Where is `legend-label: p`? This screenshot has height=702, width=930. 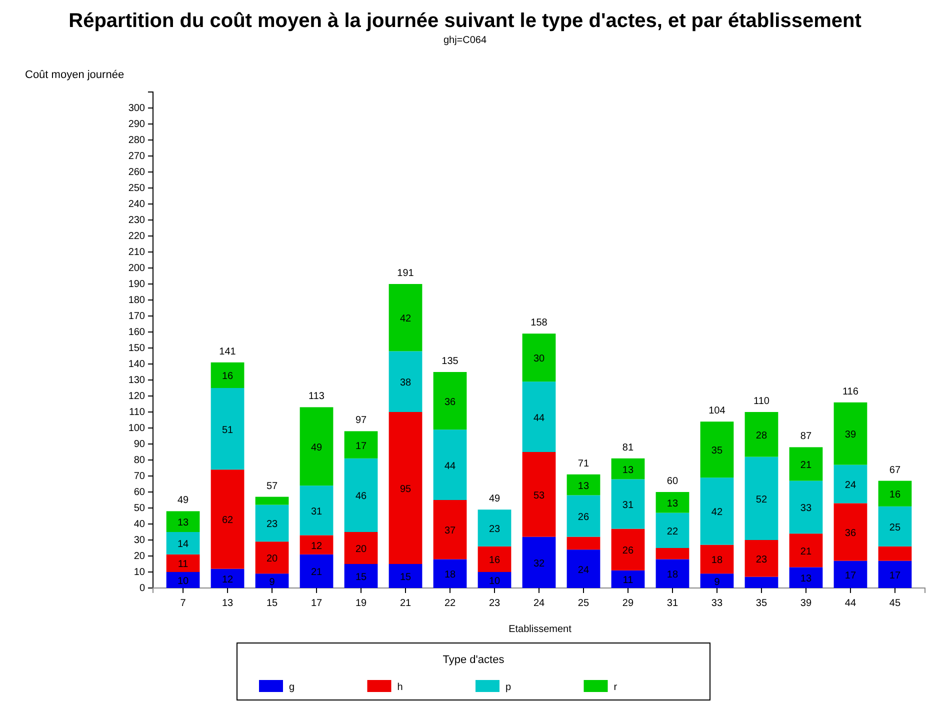
legend-label: p is located at coordinates (509, 687).